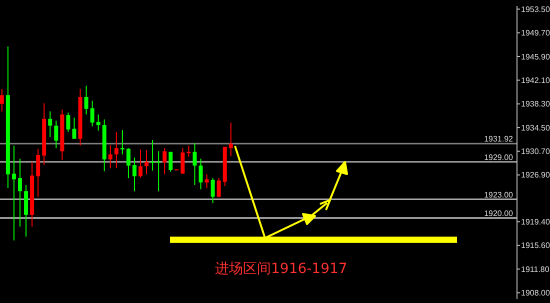 This screenshot has height=303, width=550. I want to click on y-tick-label: 1942.10, so click(535, 80).